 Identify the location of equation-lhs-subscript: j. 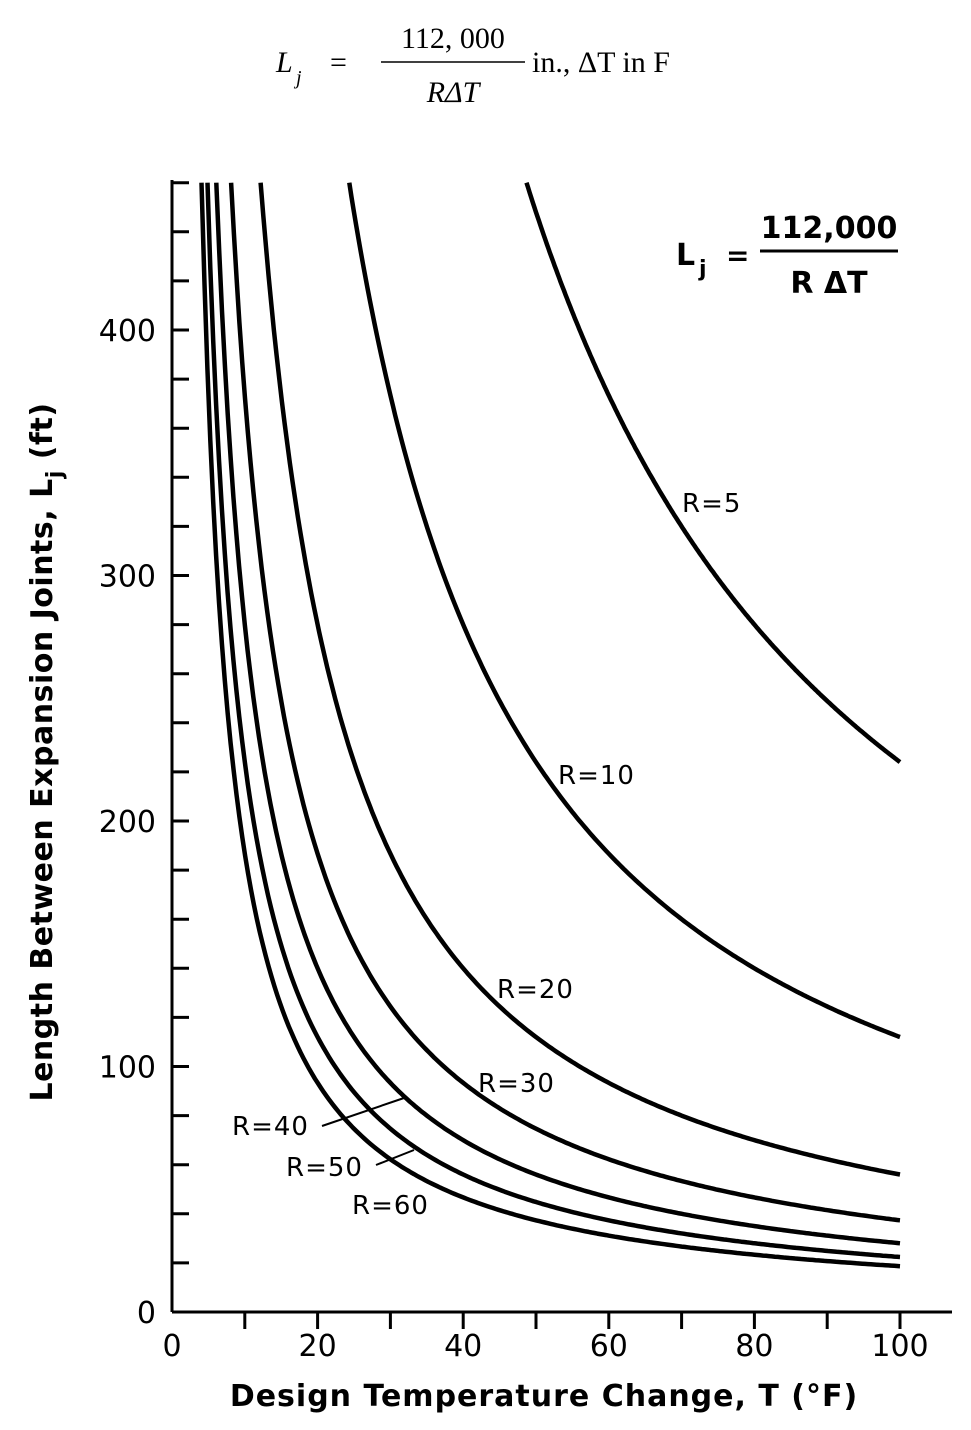
(297, 78).